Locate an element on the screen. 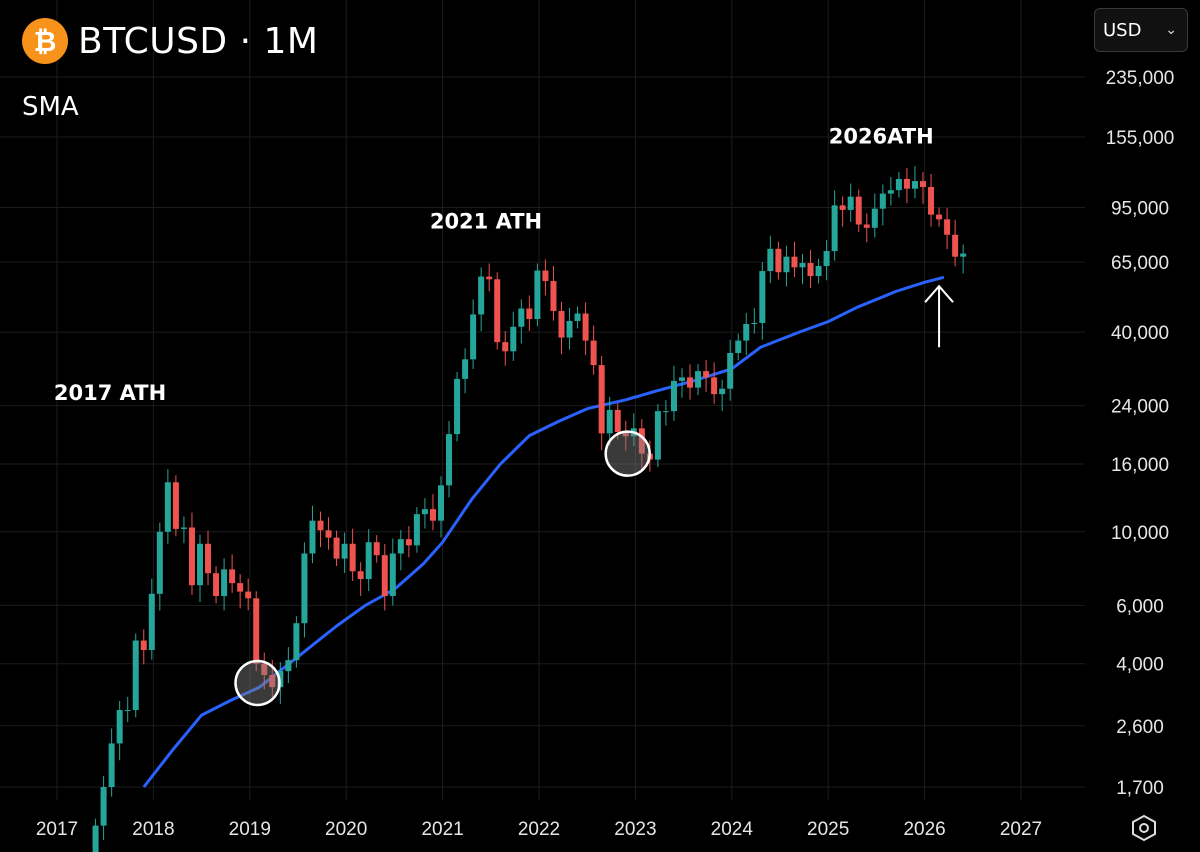 This screenshot has height=852, width=1200. time-tick-label: 2024 is located at coordinates (732, 829).